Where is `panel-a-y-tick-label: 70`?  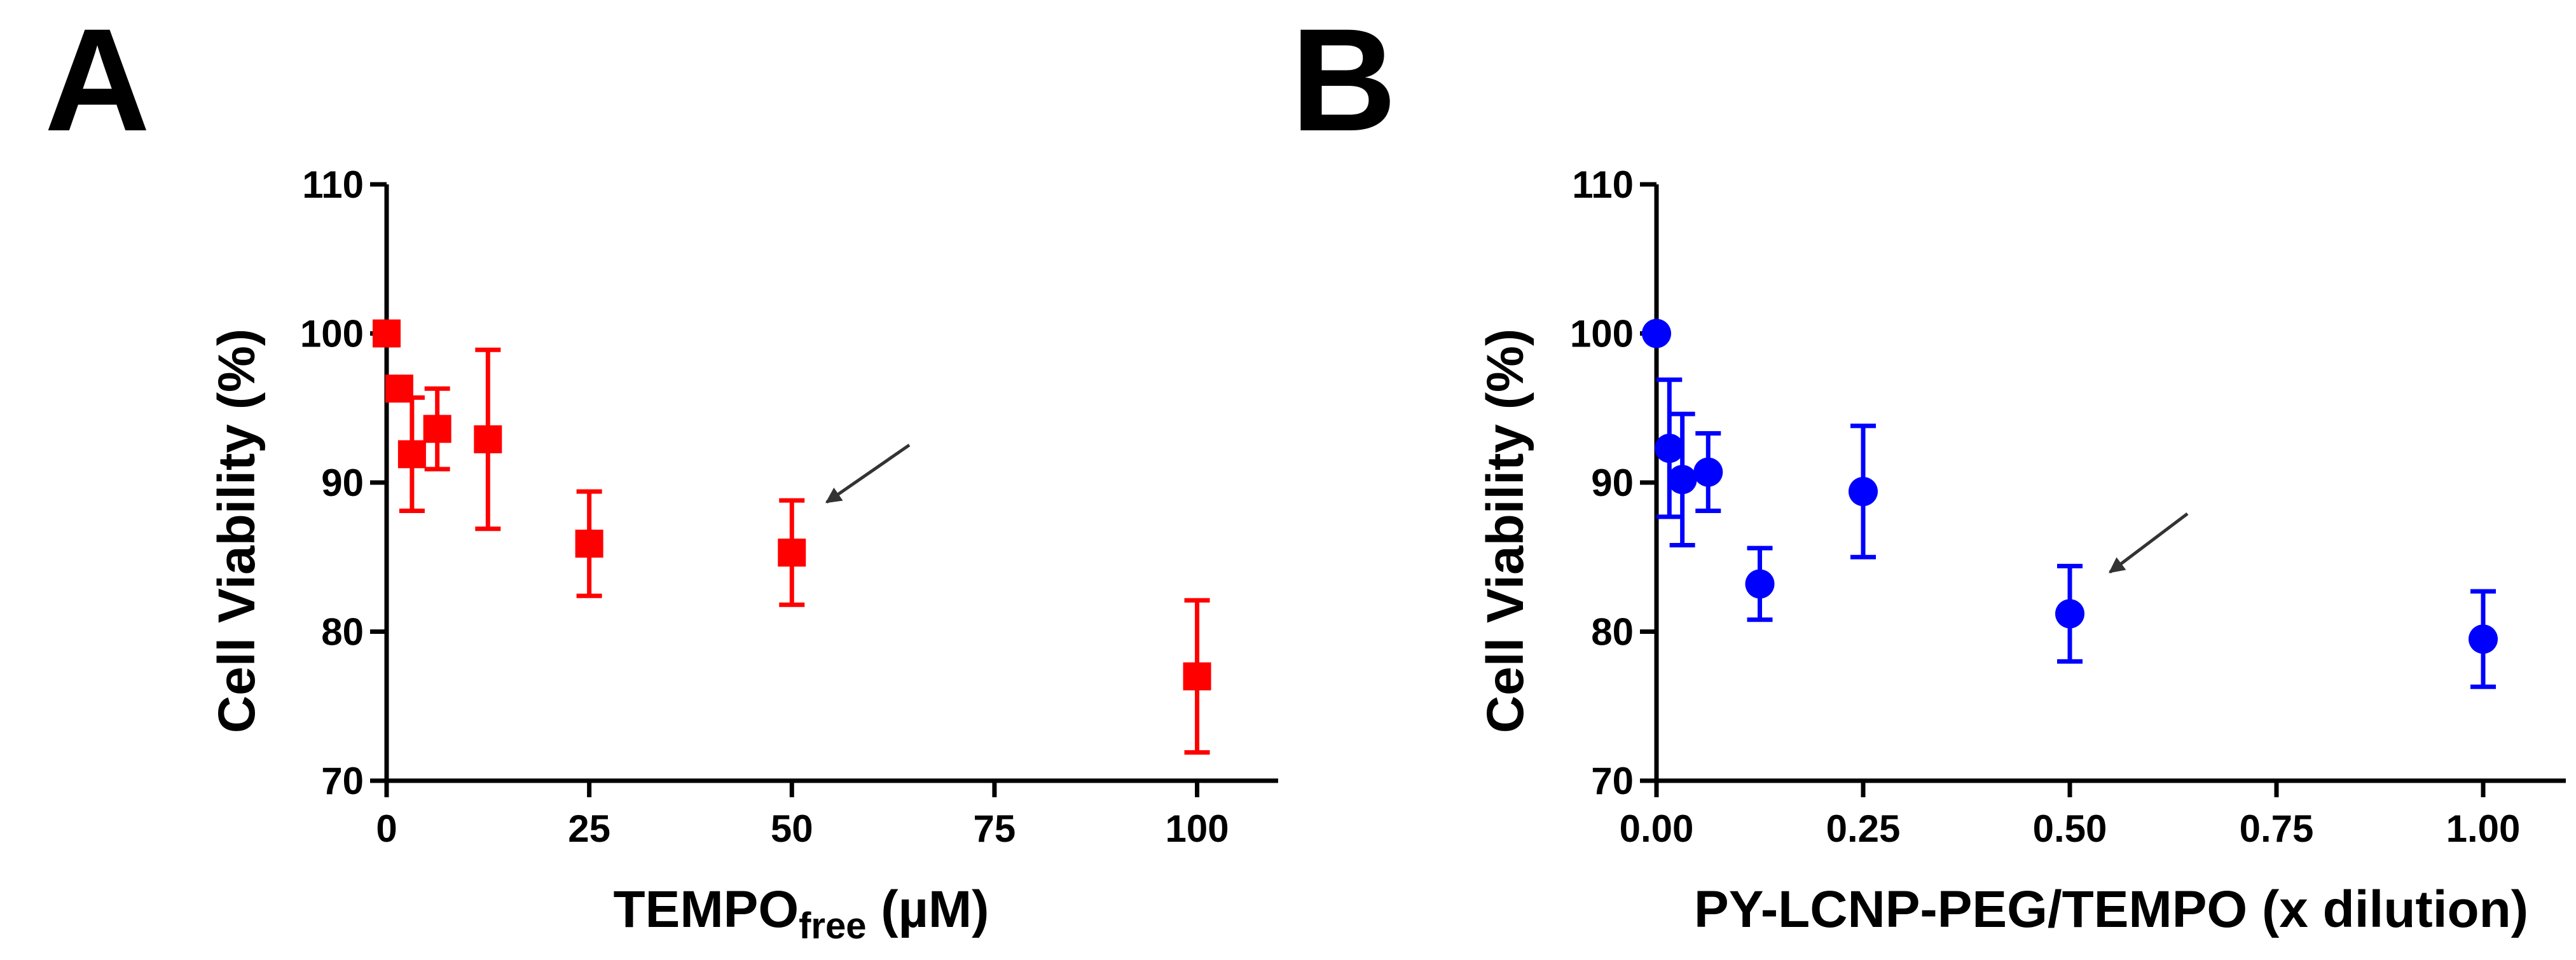 panel-a-y-tick-label: 70 is located at coordinates (342, 781).